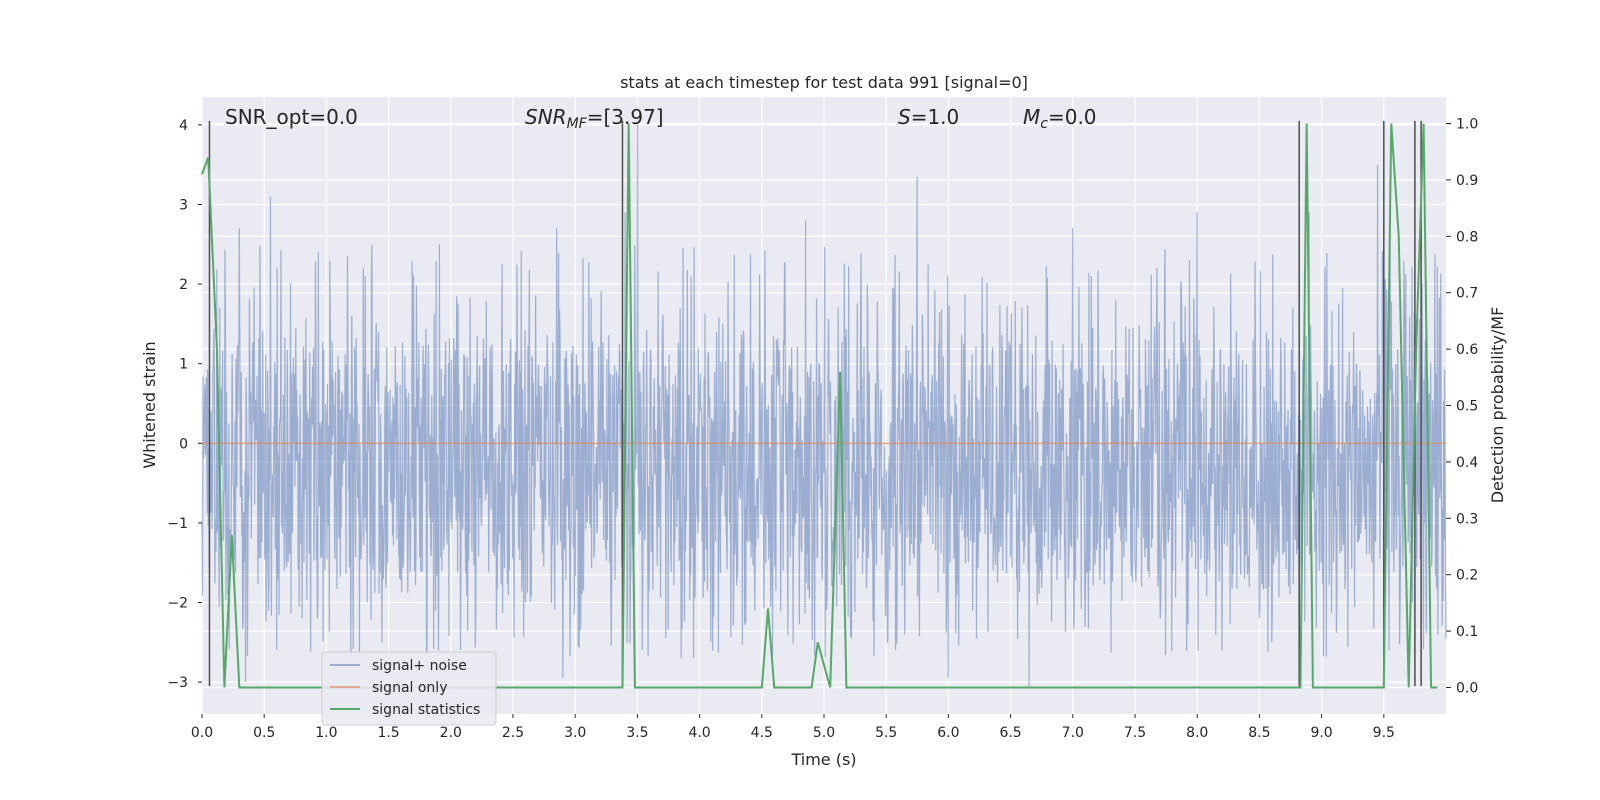 The image size is (1600, 800). I want to click on legend-label-signal-only: signal only, so click(409, 688).